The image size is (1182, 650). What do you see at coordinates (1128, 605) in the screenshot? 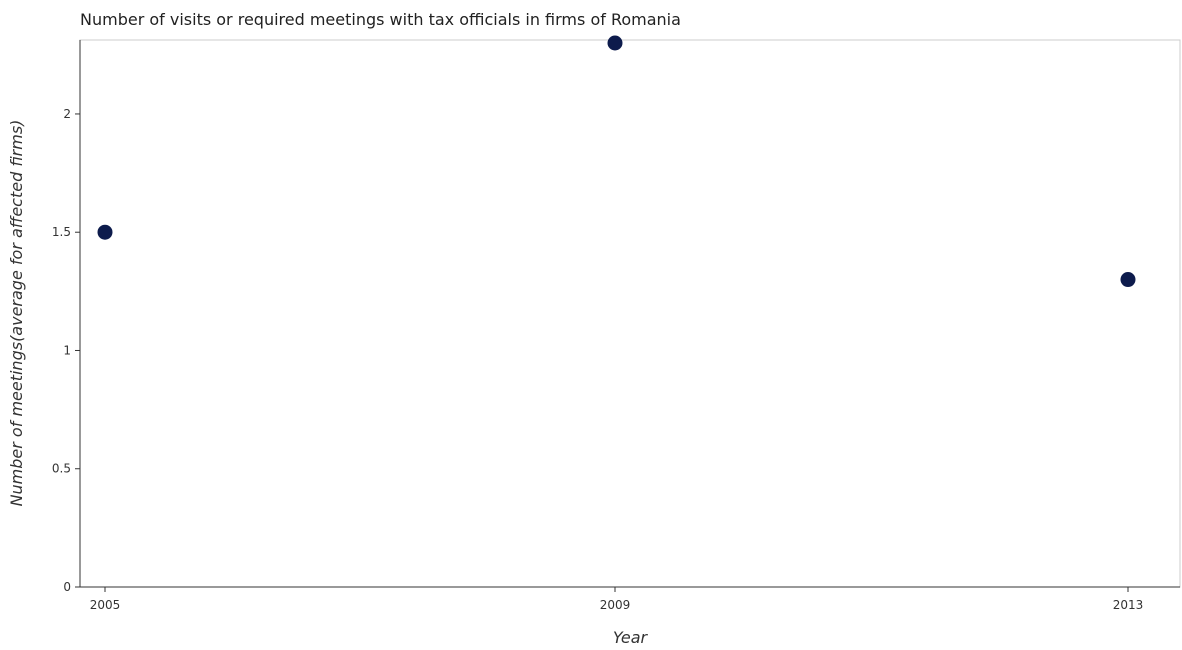
I see `x-tick-label: 2013` at bounding box center [1128, 605].